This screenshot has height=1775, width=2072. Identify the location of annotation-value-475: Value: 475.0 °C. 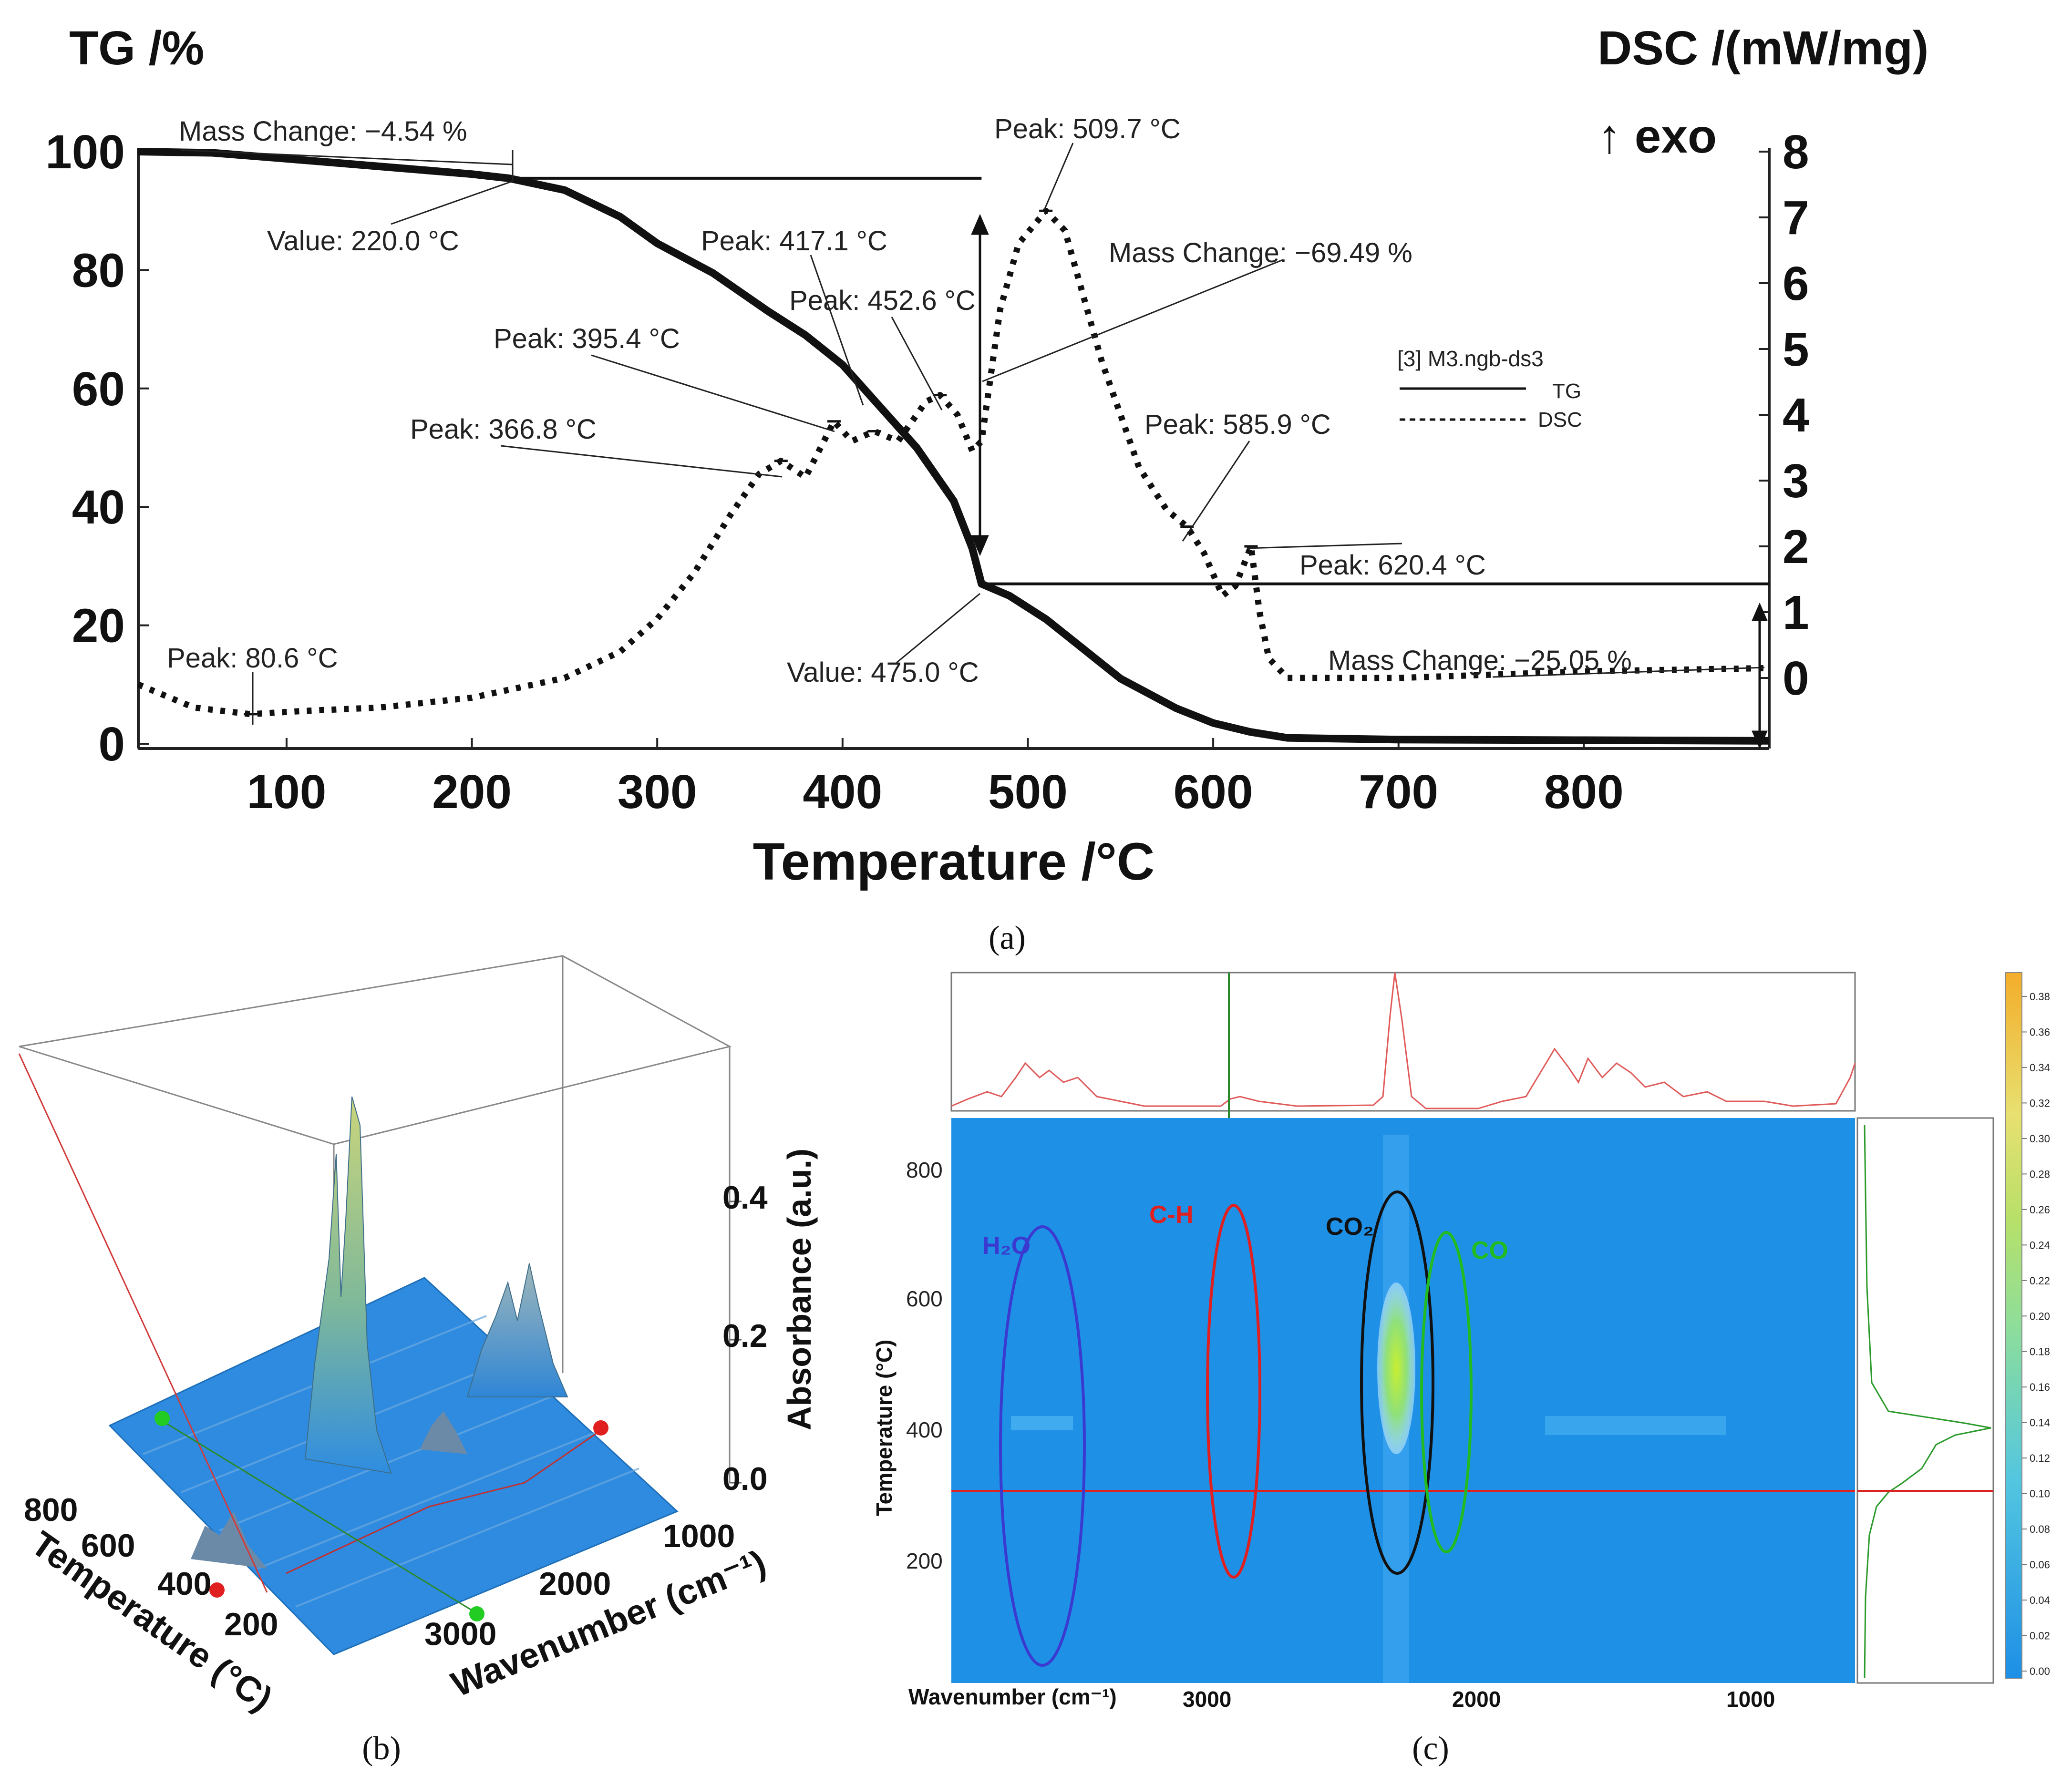
(883, 672).